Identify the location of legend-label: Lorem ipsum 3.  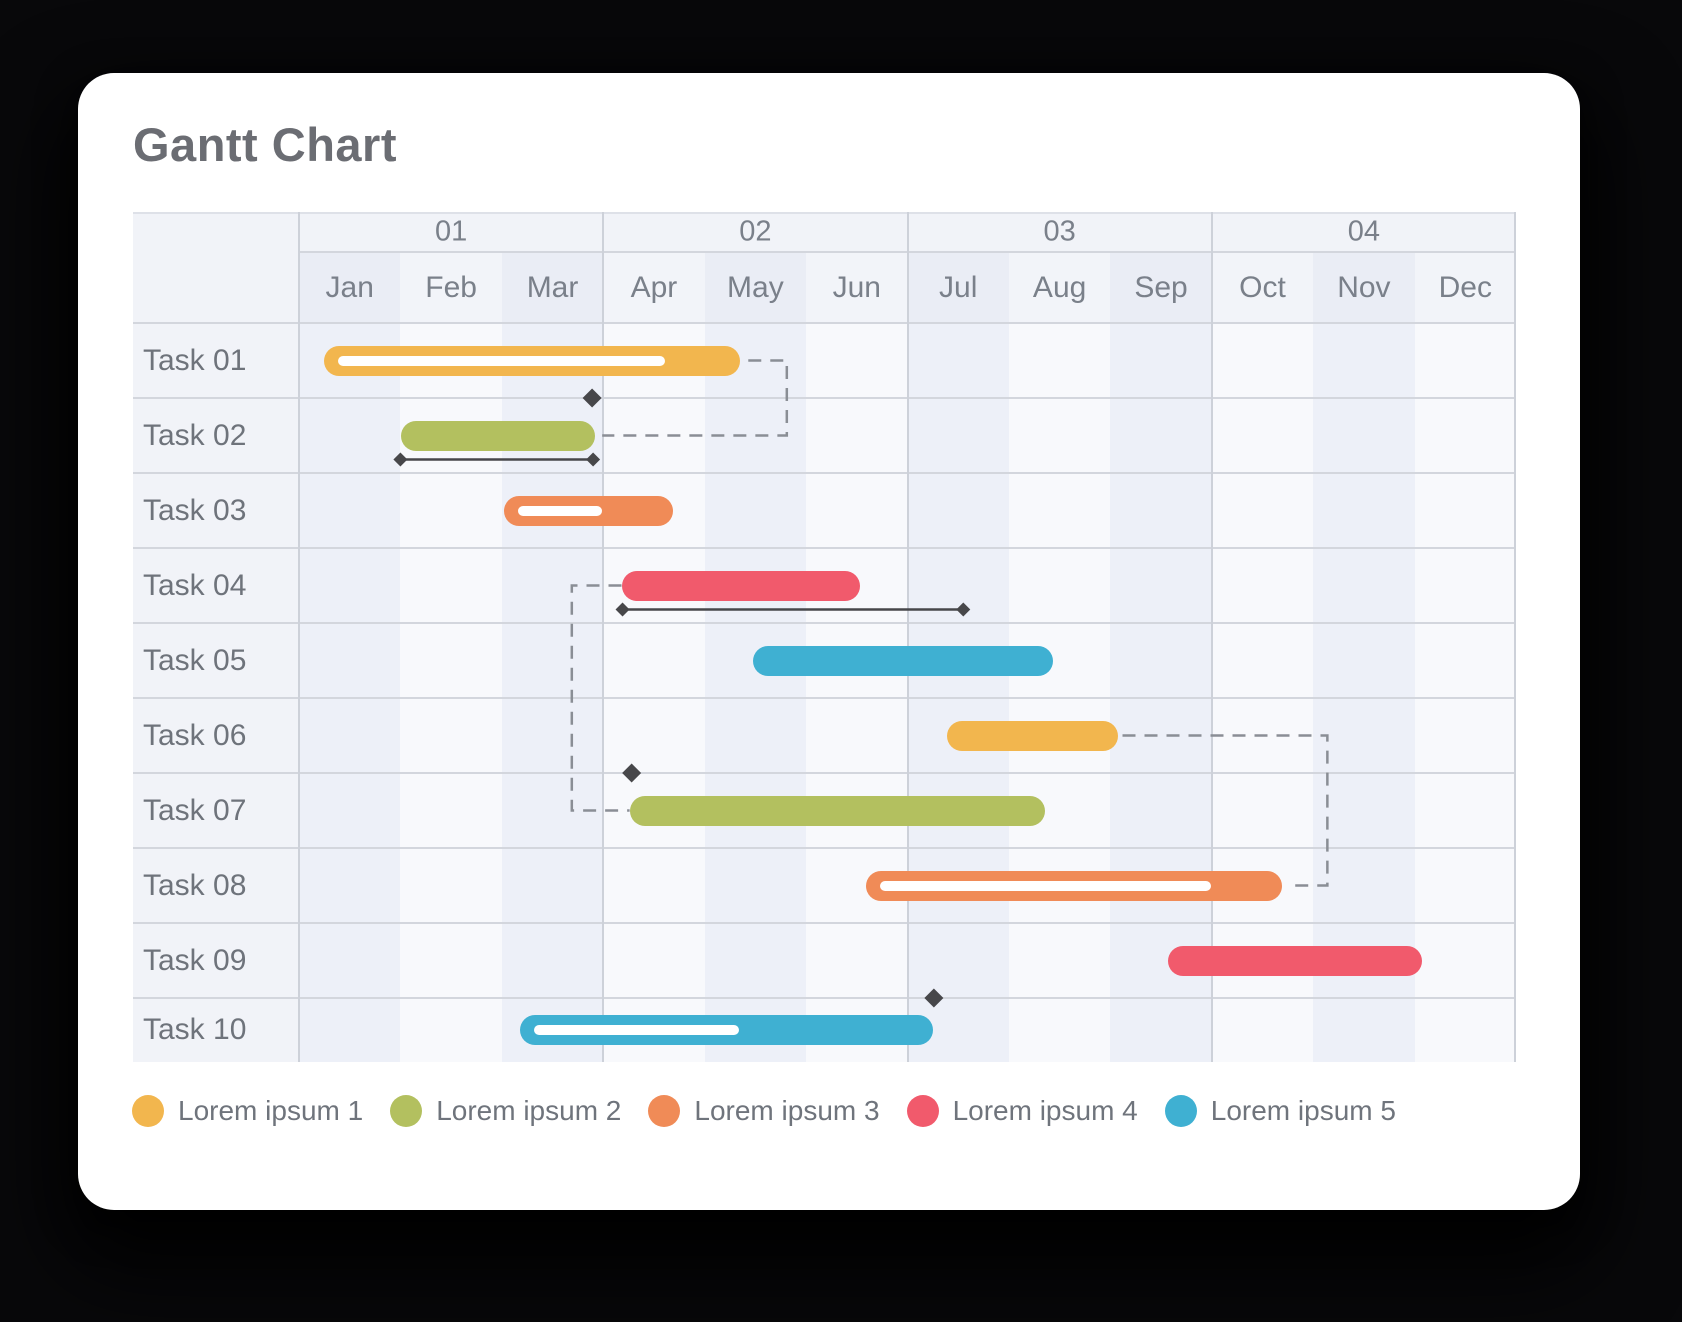
(787, 1110).